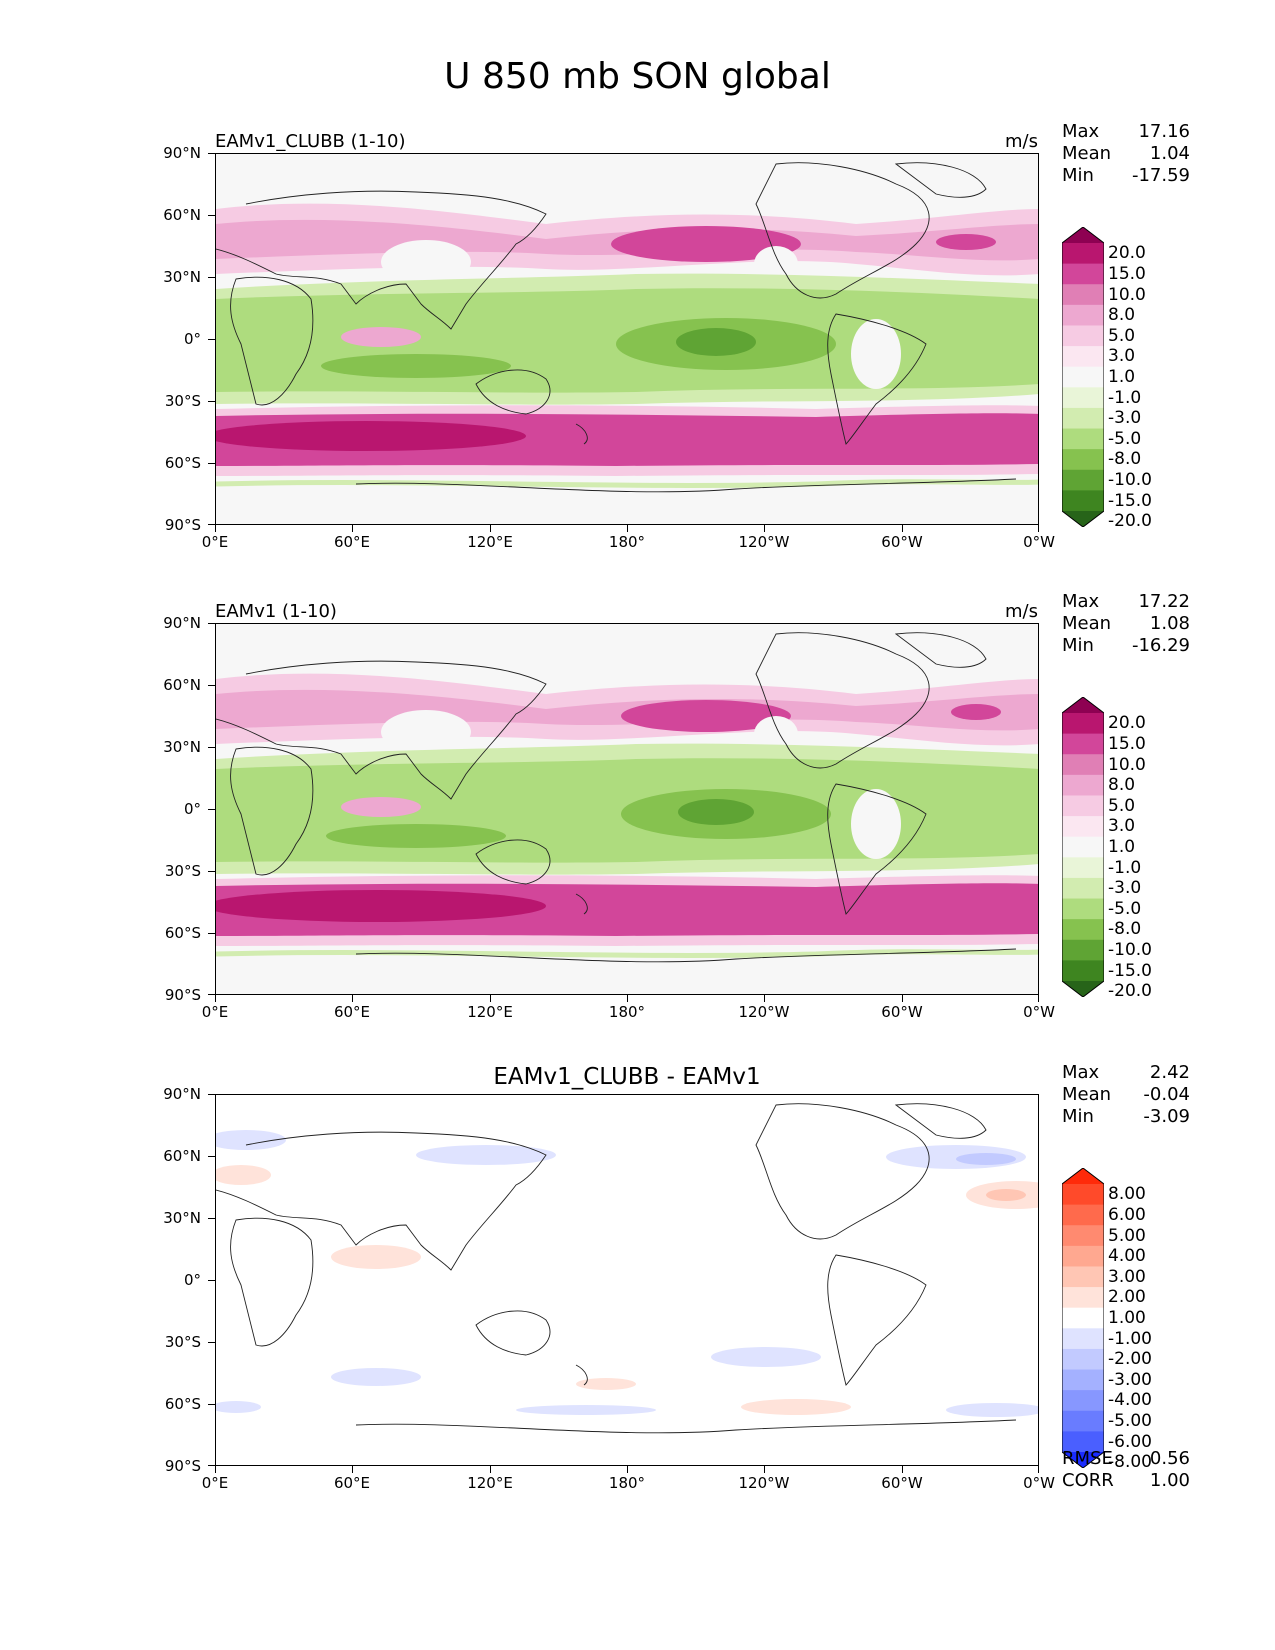 This screenshot has width=1275, height=1650. Describe the element at coordinates (1125, 418) in the screenshot. I see `colorbar-level-label: -3.0` at that location.